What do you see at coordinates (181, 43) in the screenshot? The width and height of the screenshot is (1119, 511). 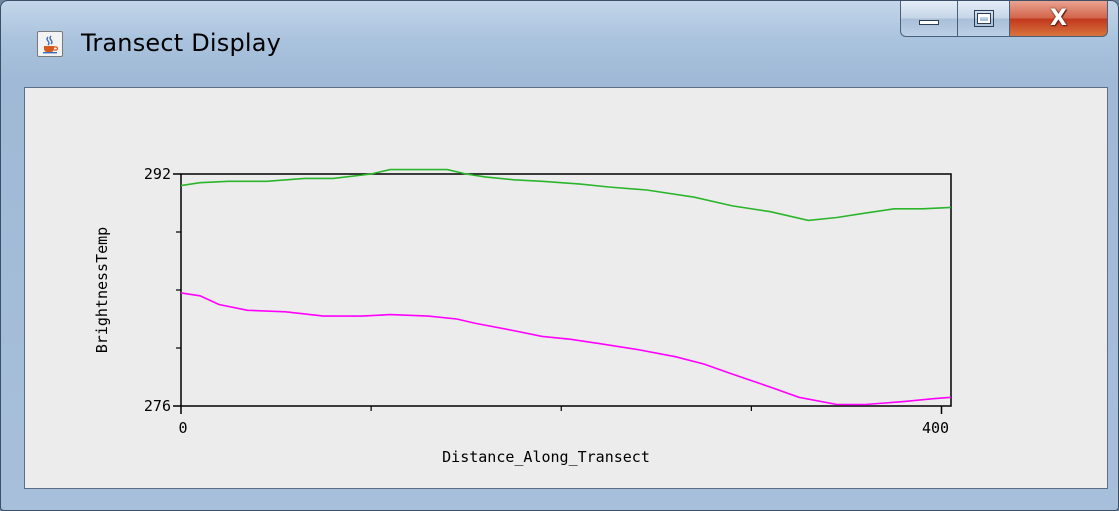 I see `window-title: Transect Display` at bounding box center [181, 43].